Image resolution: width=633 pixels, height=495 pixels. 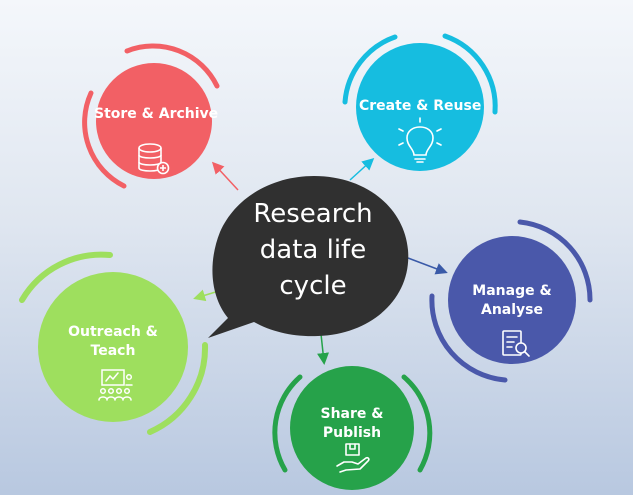 I want to click on hand-box-icon, so click(x=353, y=458).